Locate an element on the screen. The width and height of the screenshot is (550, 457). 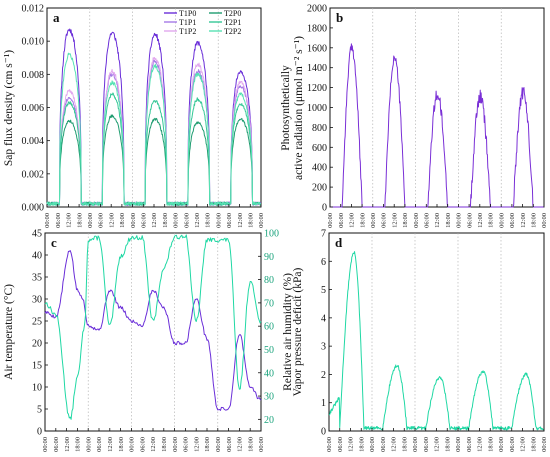
c-ytick-right-label: 80 is located at coordinates (269, 280).